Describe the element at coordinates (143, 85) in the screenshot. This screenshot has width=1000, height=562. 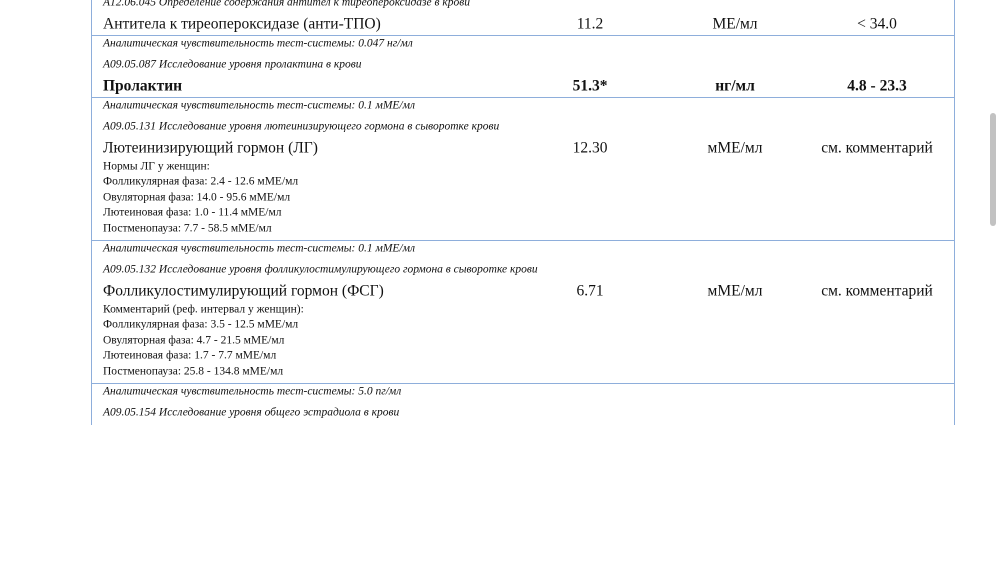
I see `test-name: Пролактин` at that location.